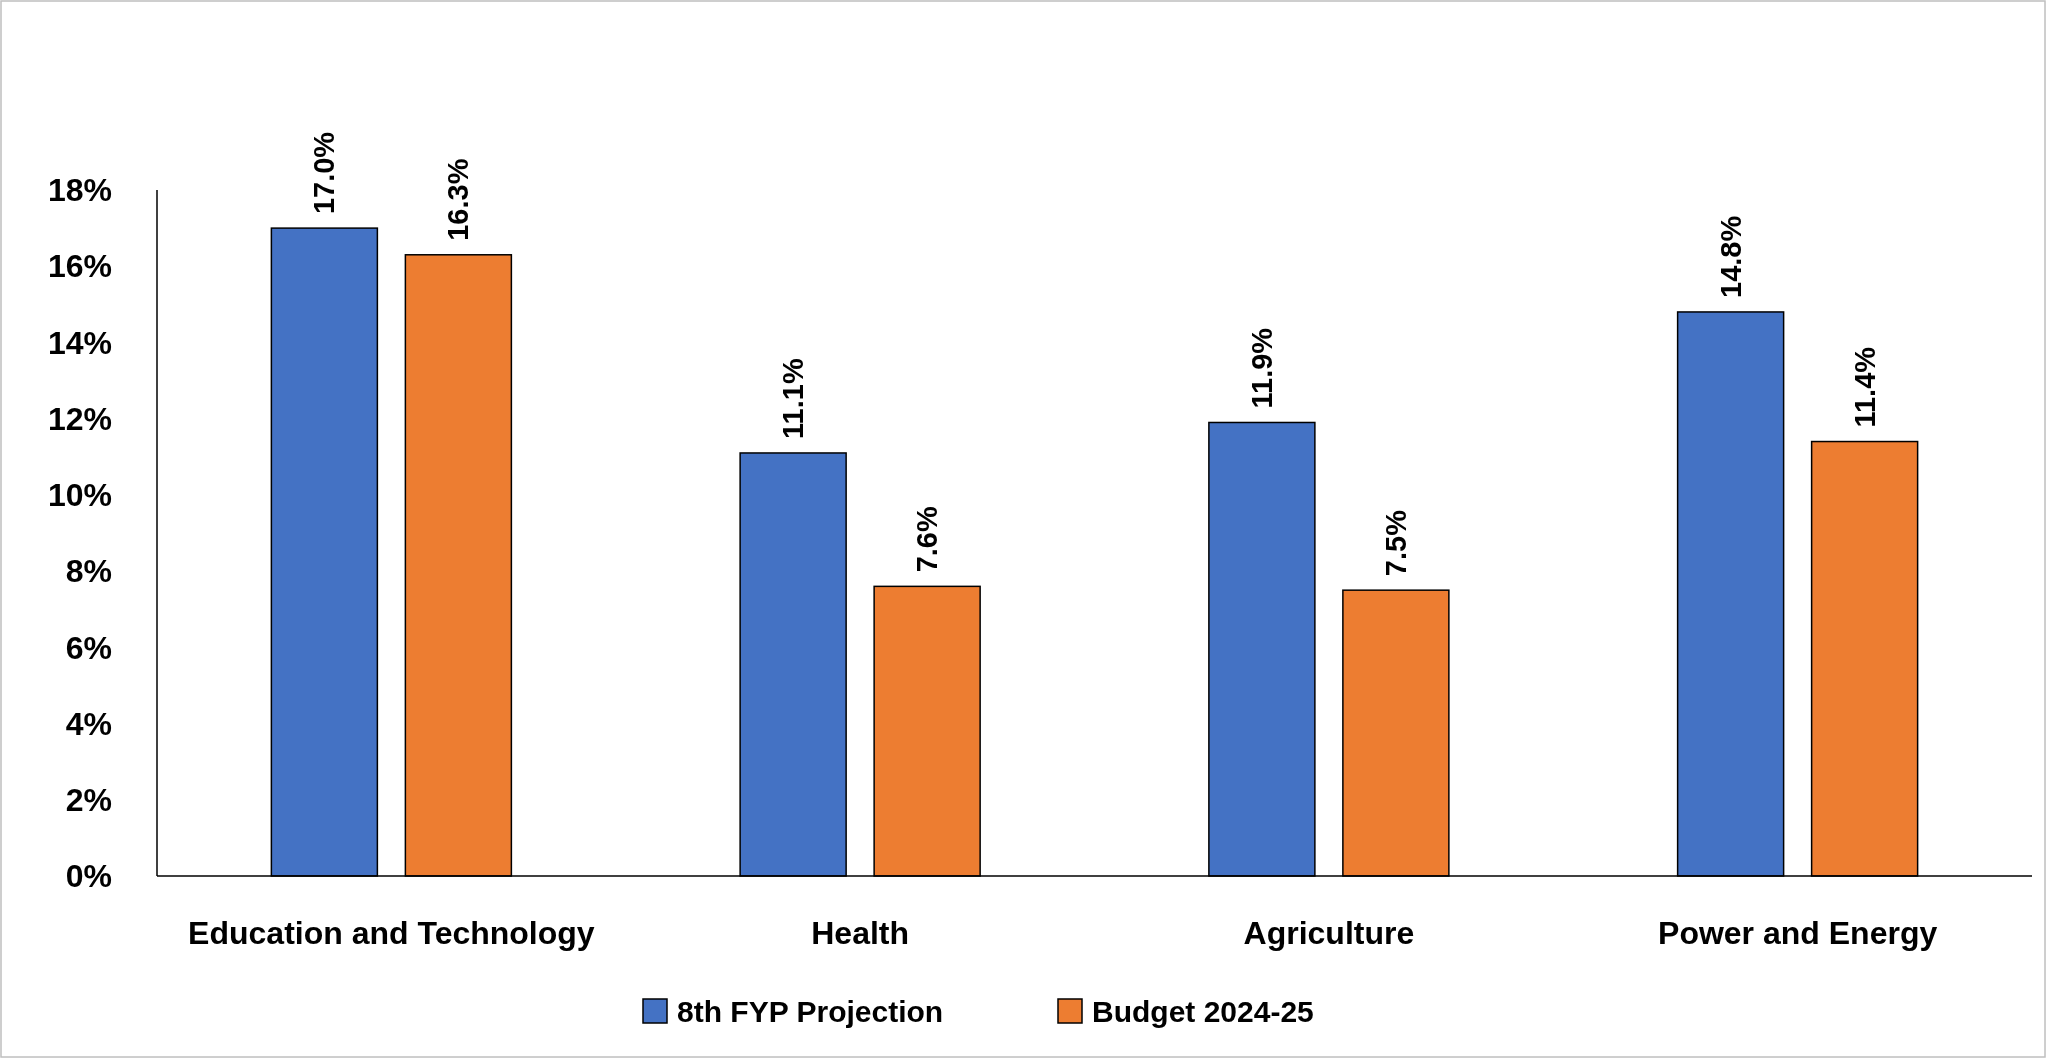 This screenshot has width=2046, height=1058. I want to click on data-label: 11.9%, so click(1261, 368).